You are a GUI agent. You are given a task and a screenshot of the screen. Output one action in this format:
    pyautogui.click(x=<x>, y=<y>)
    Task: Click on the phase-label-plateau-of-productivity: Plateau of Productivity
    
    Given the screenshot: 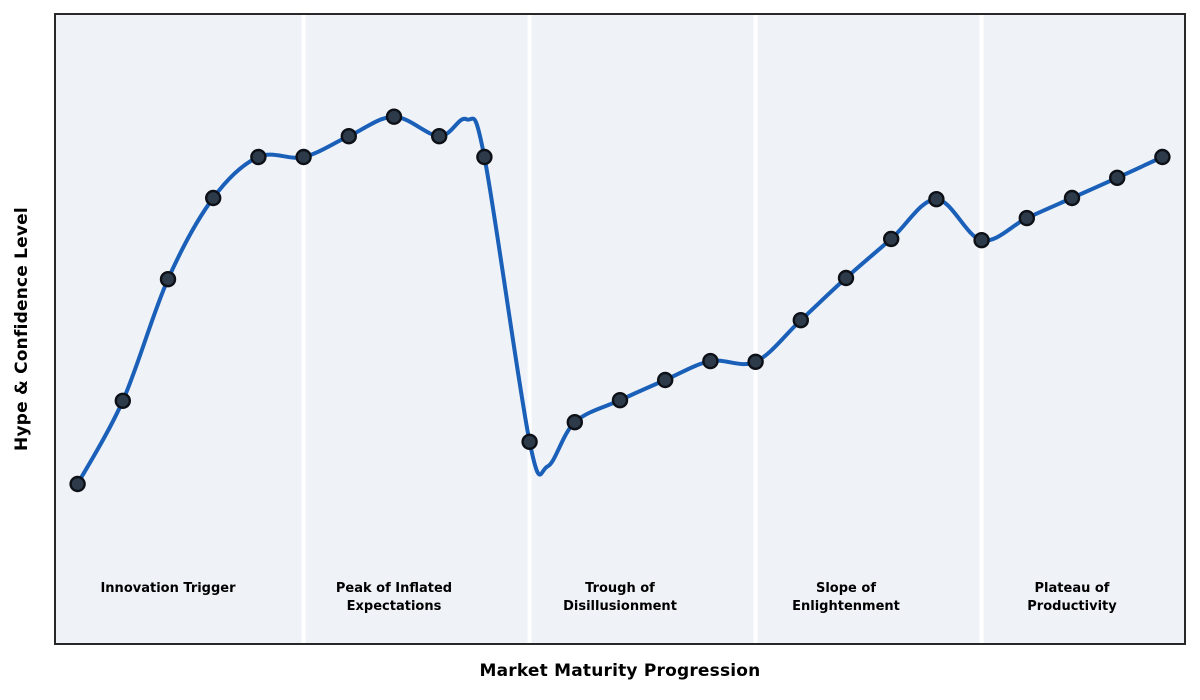 What is the action you would take?
    pyautogui.click(x=1071, y=597)
    